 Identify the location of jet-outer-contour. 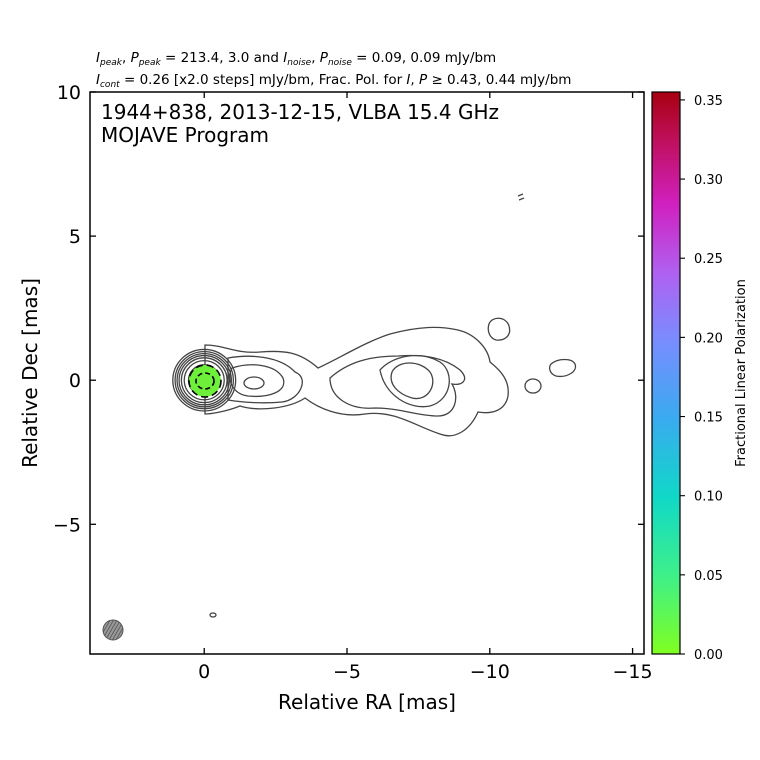
(356, 381).